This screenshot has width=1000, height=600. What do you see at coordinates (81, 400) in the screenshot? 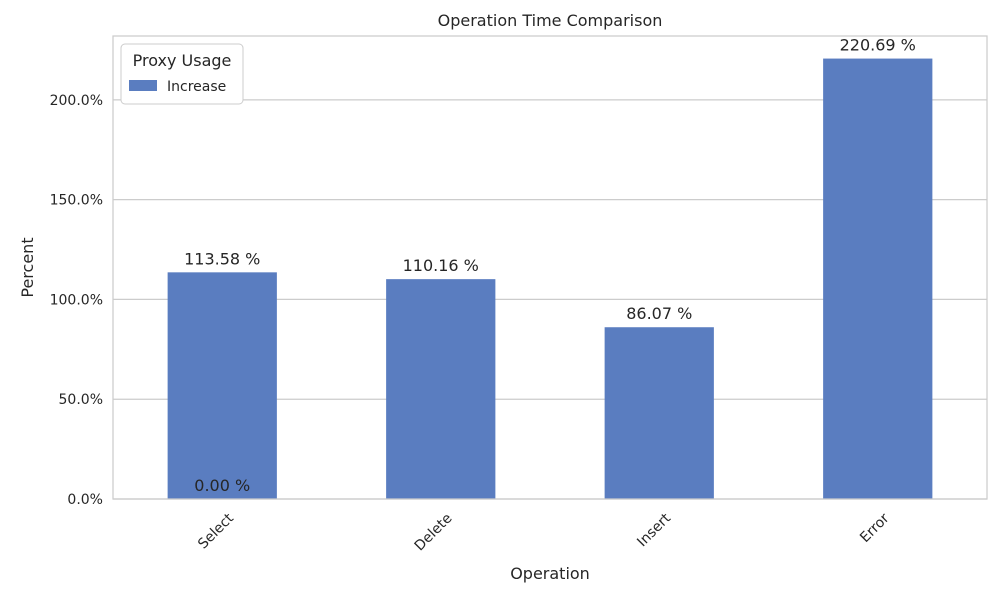
I see `y-tick-label: 50.0%` at bounding box center [81, 400].